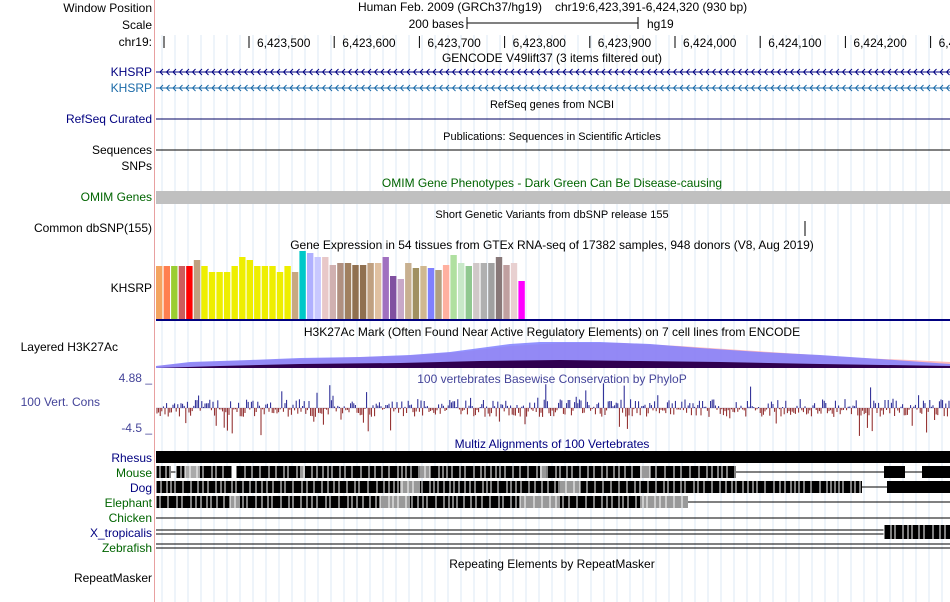  Describe the element at coordinates (108, 119) in the screenshot. I see `refseq-track-label: RefSeq Curated` at that location.